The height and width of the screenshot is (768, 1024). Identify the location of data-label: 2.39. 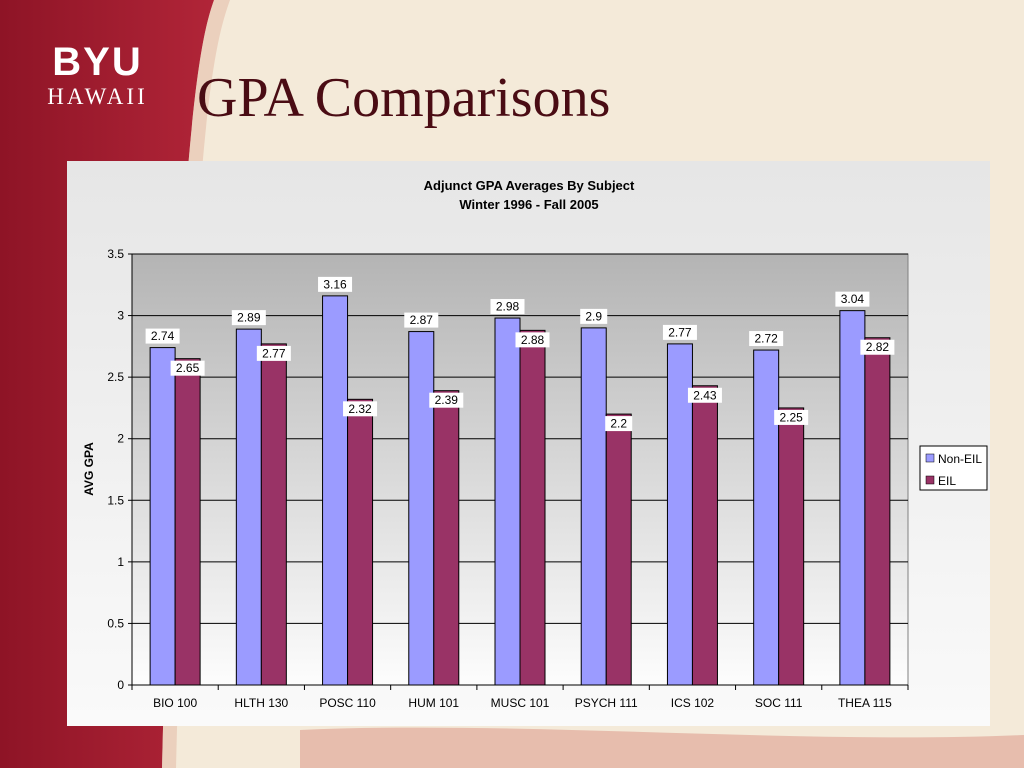
(447, 400).